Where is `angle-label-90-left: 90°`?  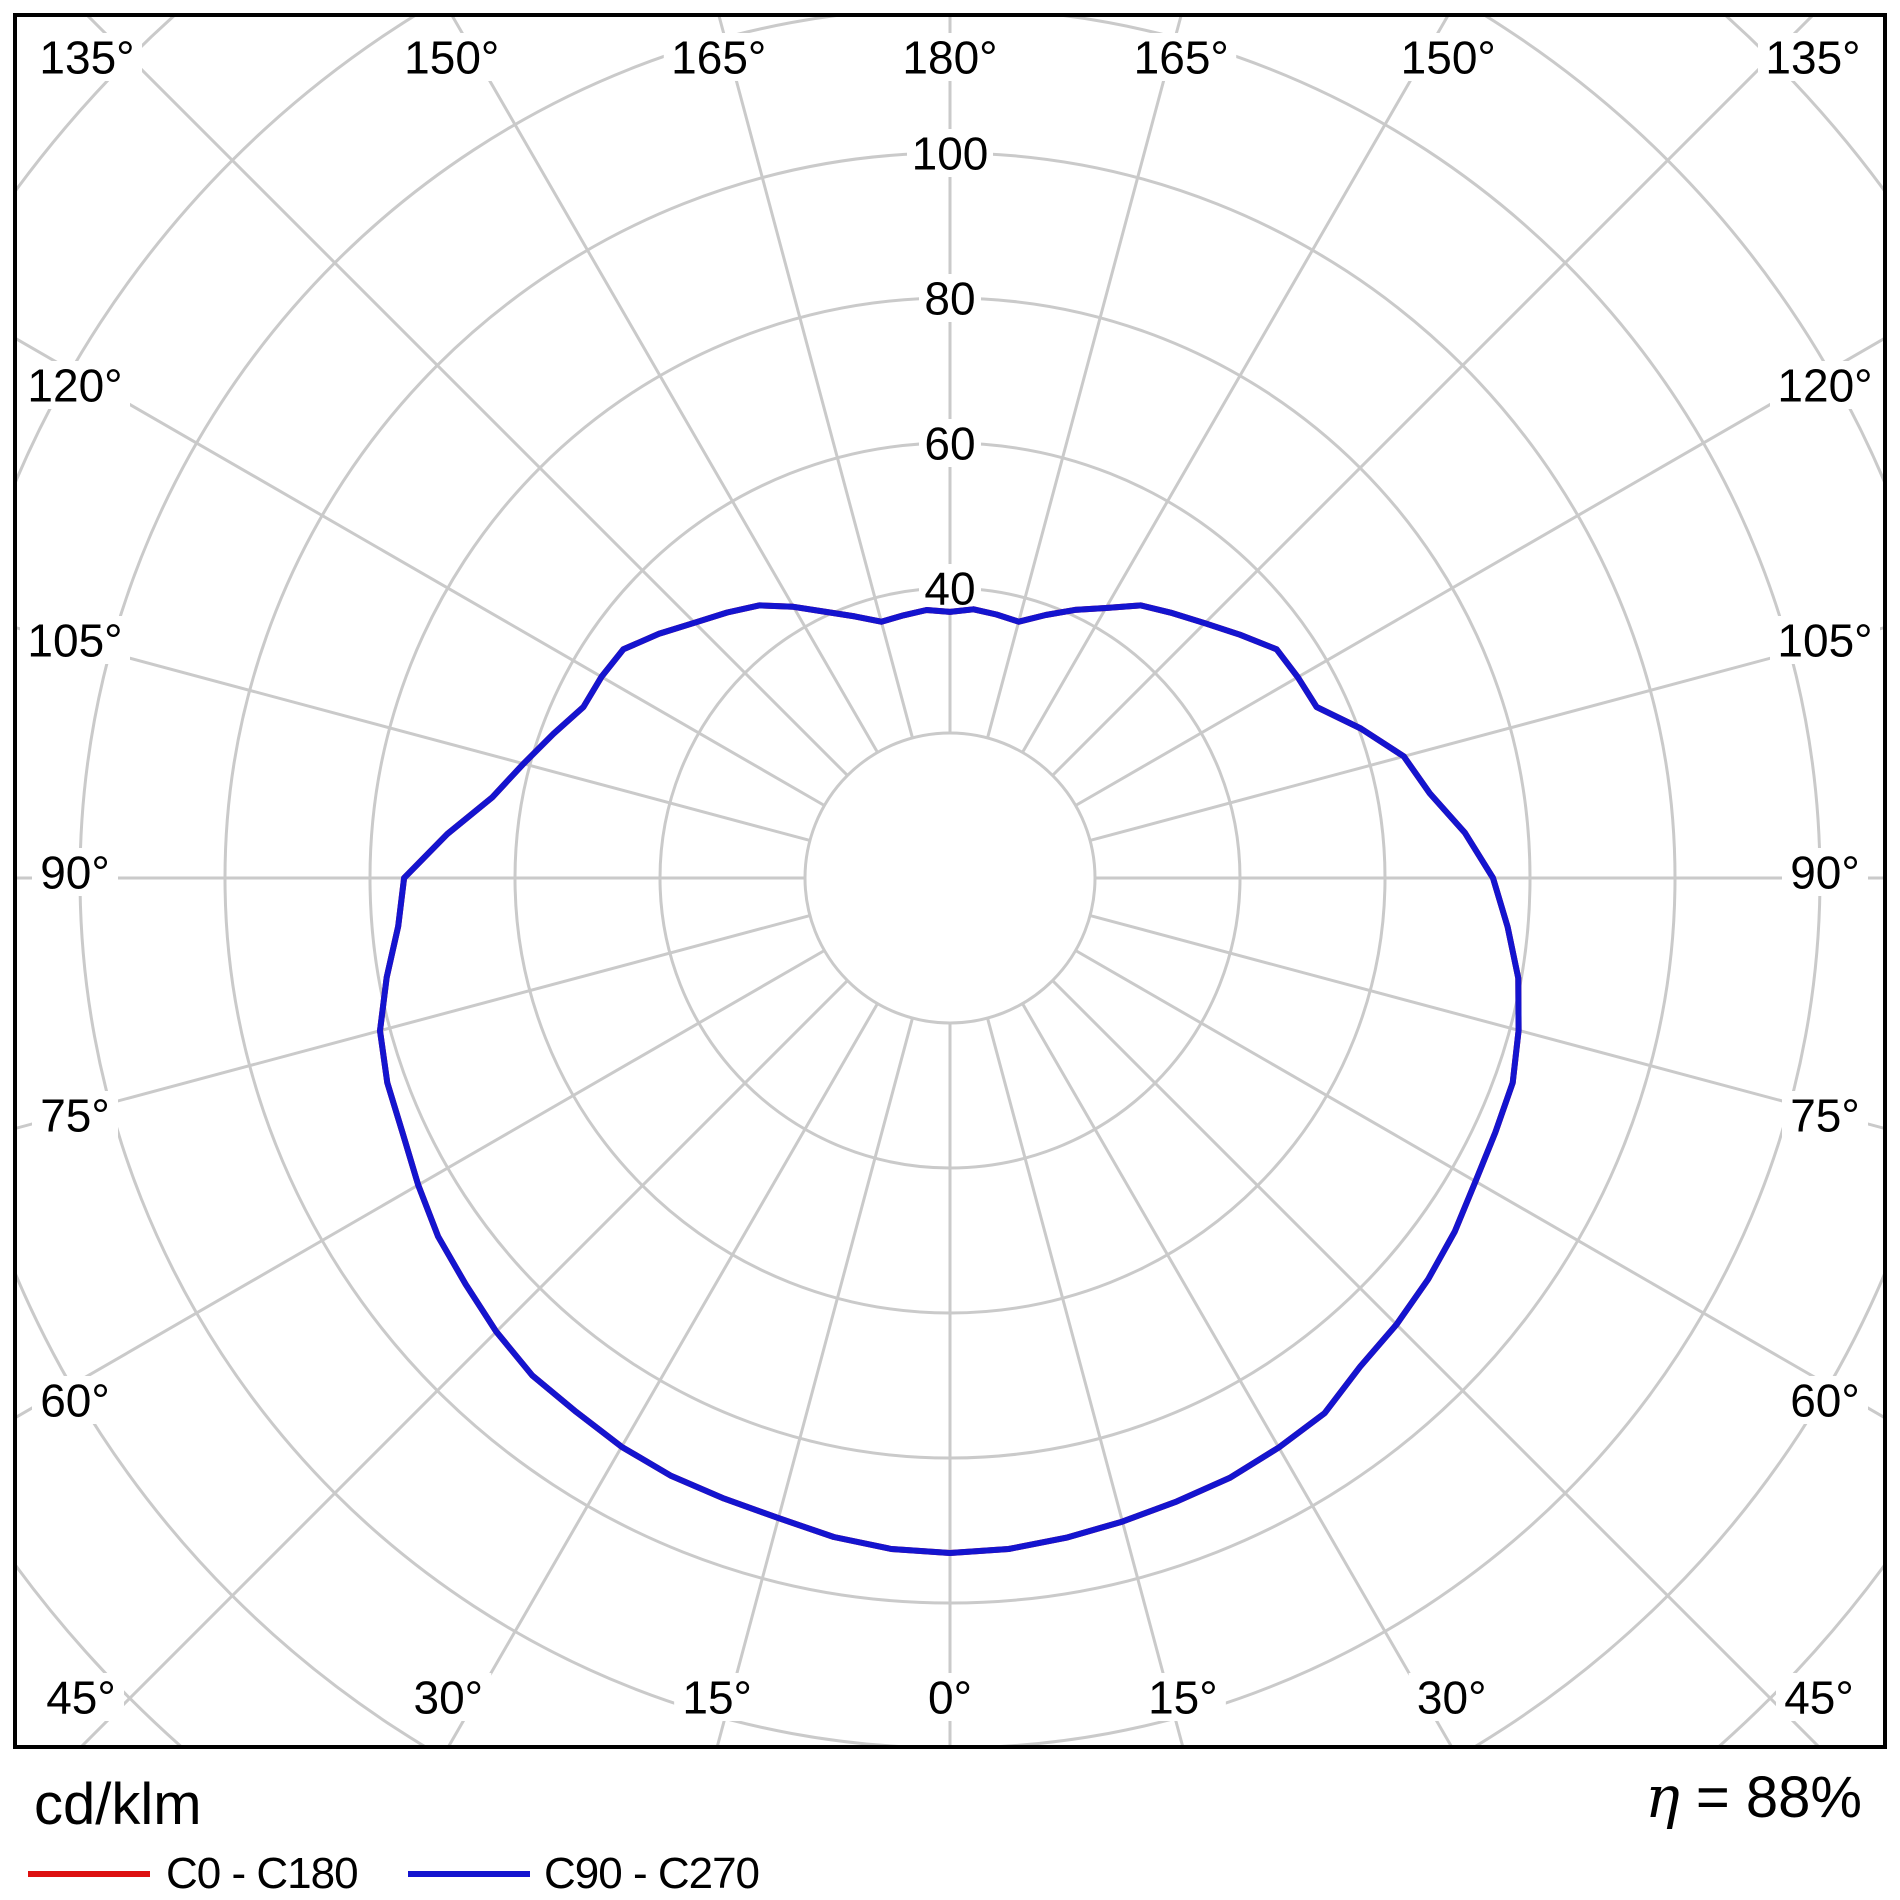
angle-label-90-left: 90° is located at coordinates (75, 873).